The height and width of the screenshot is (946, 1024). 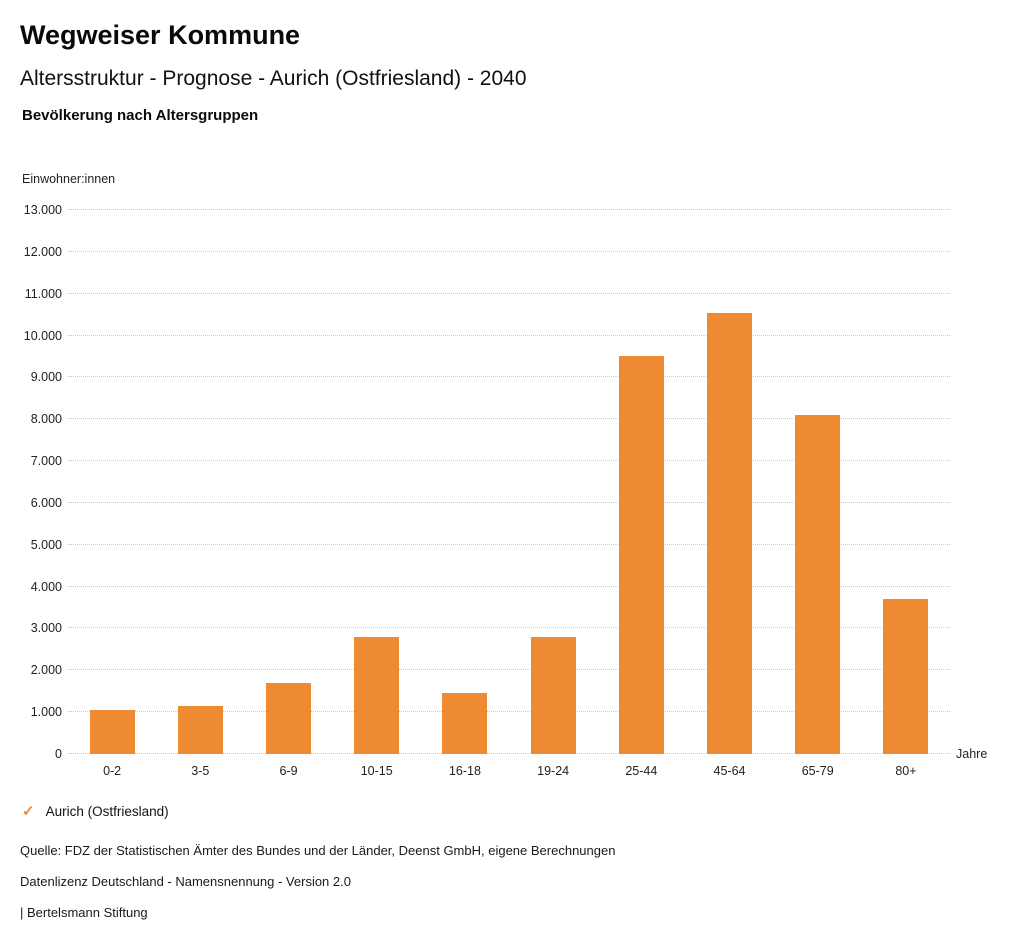 What do you see at coordinates (46, 419) in the screenshot?
I see `y-tick-label-8.000: 8.000` at bounding box center [46, 419].